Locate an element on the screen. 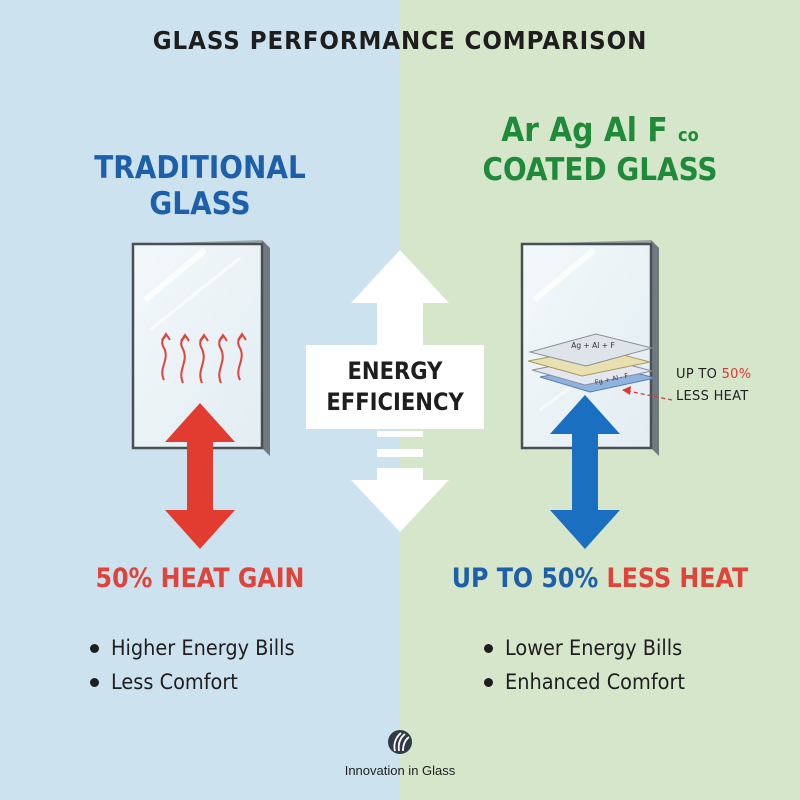 This screenshot has height=800, width=800. coating-layer-top-label: Ag + Al + F is located at coordinates (593, 345).